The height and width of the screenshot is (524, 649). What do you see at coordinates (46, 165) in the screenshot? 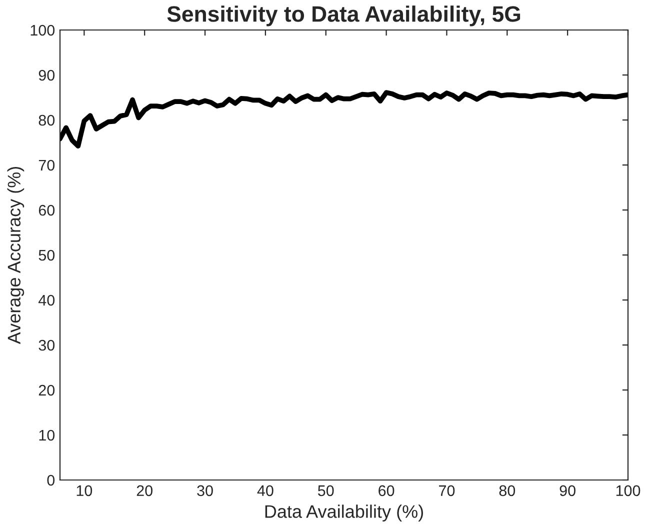
I see `y-tick-label: 70` at bounding box center [46, 165].